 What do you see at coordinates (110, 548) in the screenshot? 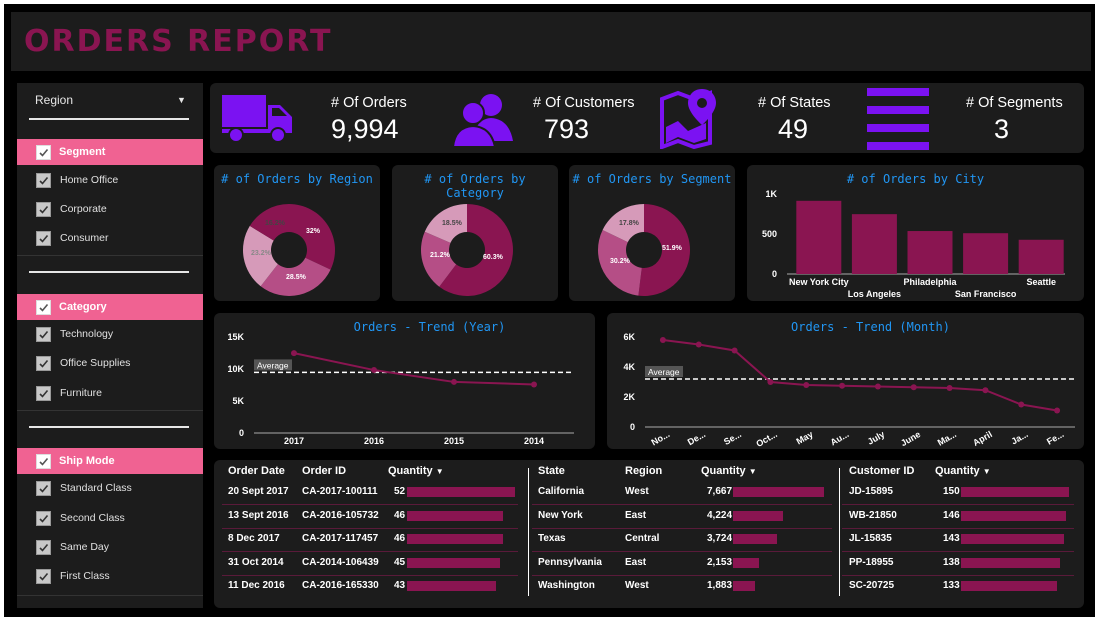
I see `ship-mode-option-same-day: Same Day` at bounding box center [110, 548].